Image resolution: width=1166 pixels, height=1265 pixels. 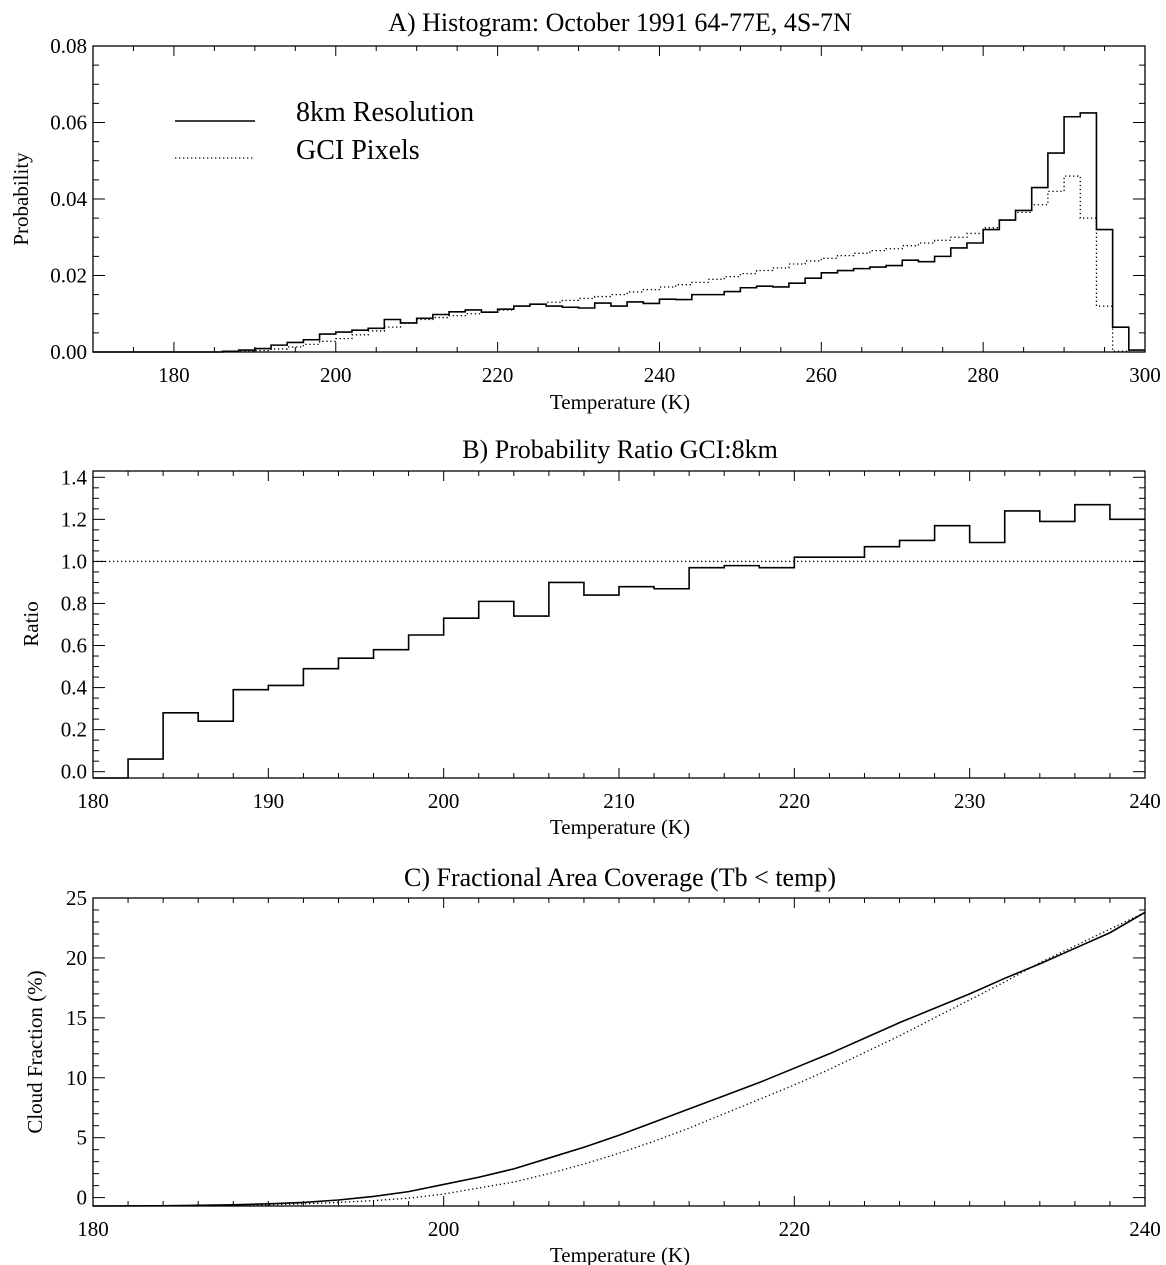 What do you see at coordinates (620, 1254) in the screenshot?
I see `panel-c-x-axis-label: Temperature (K)` at bounding box center [620, 1254].